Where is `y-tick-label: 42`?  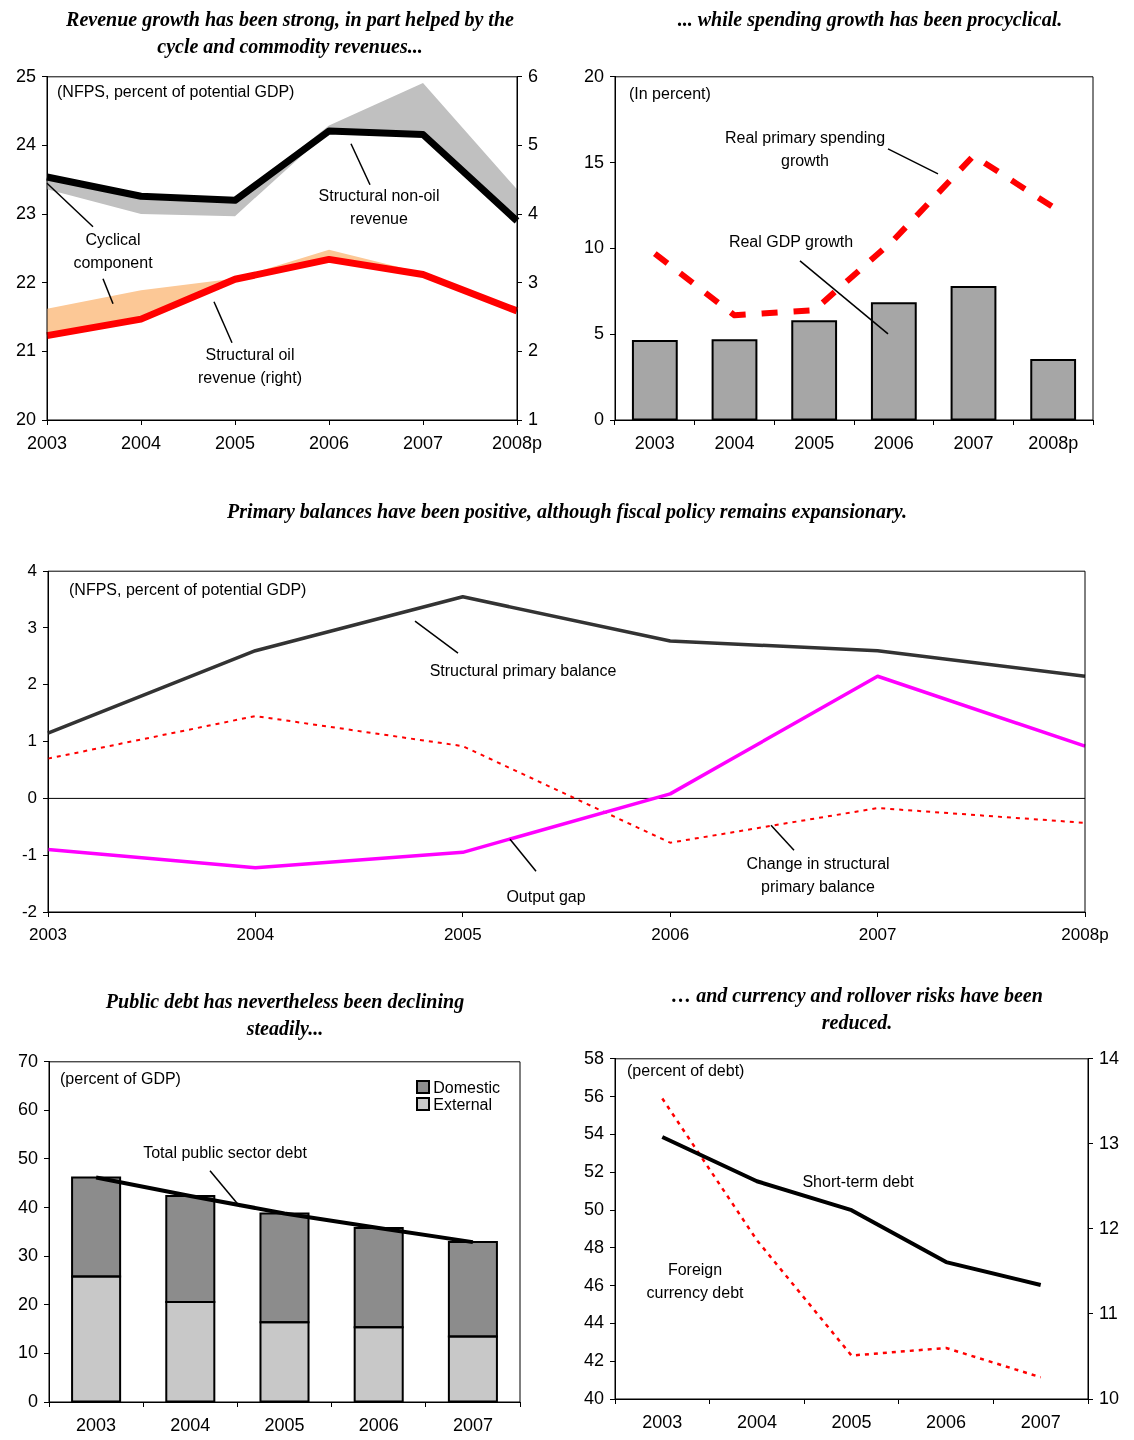
y-tick-label: 42 is located at coordinates (593, 1360).